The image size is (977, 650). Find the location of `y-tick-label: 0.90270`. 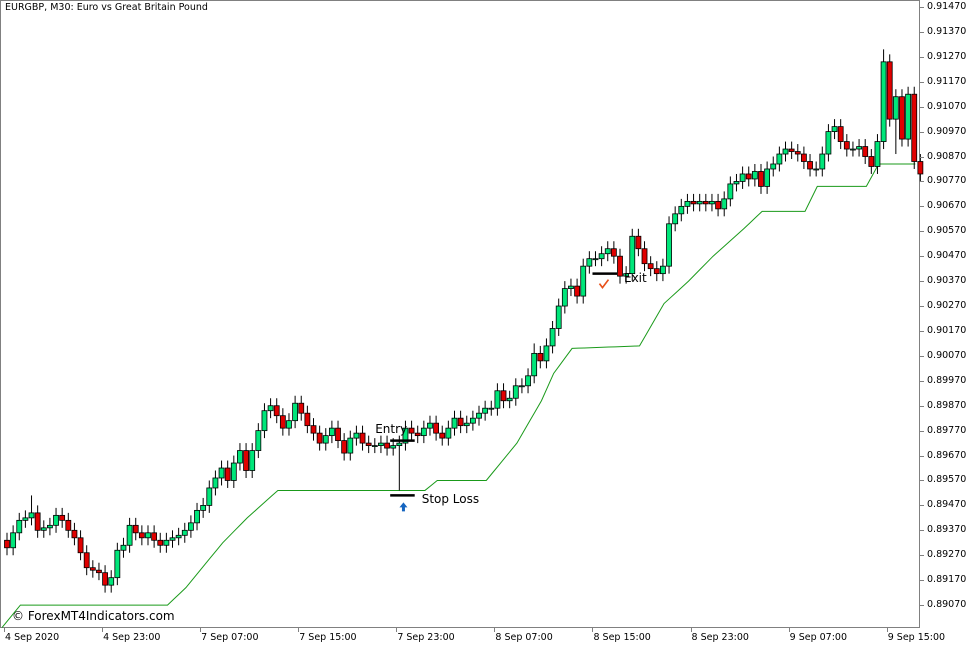

y-tick-label: 0.90270 is located at coordinates (947, 306).